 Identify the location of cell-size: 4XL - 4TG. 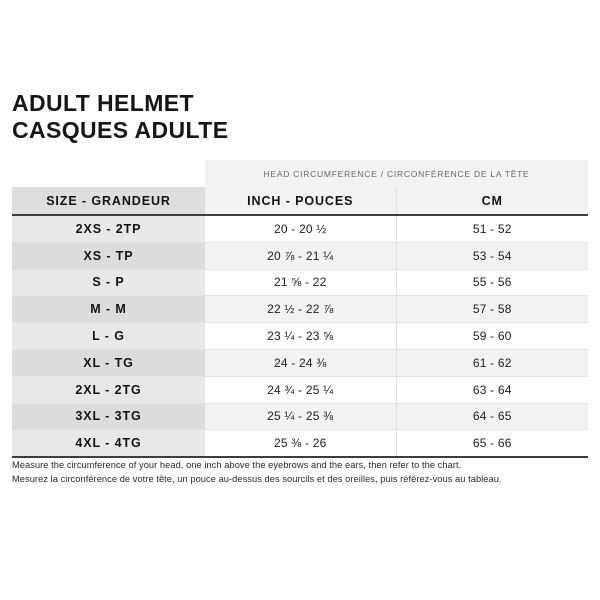
(108, 444).